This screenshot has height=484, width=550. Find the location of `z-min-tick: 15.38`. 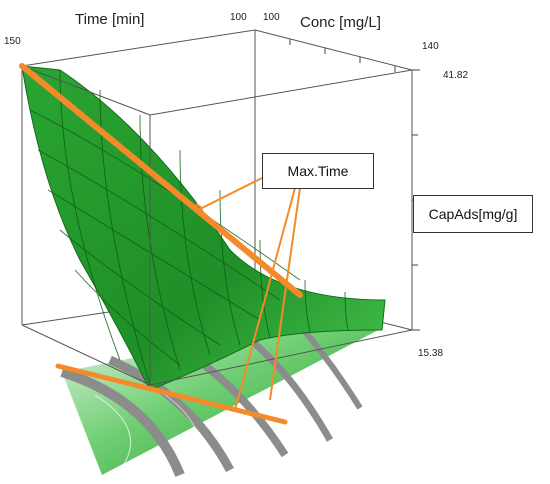

z-min-tick: 15.38 is located at coordinates (430, 353).